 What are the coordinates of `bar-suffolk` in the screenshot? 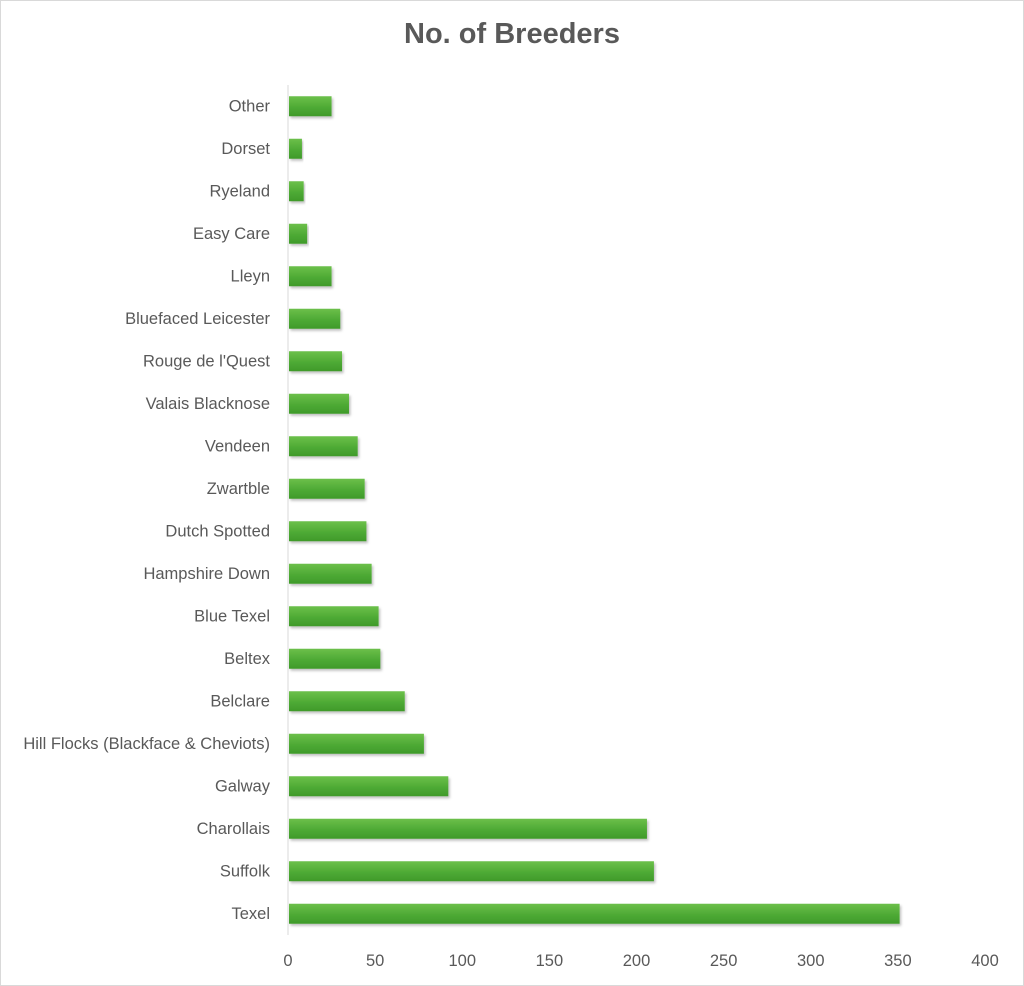 It's located at (471, 871).